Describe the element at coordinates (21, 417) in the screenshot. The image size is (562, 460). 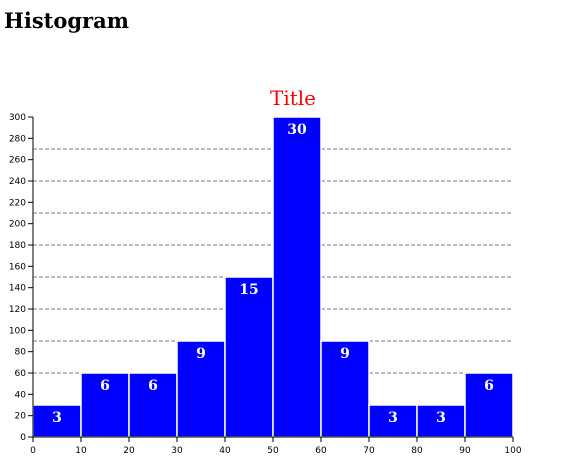
I see `y-tick-label: 20` at that location.